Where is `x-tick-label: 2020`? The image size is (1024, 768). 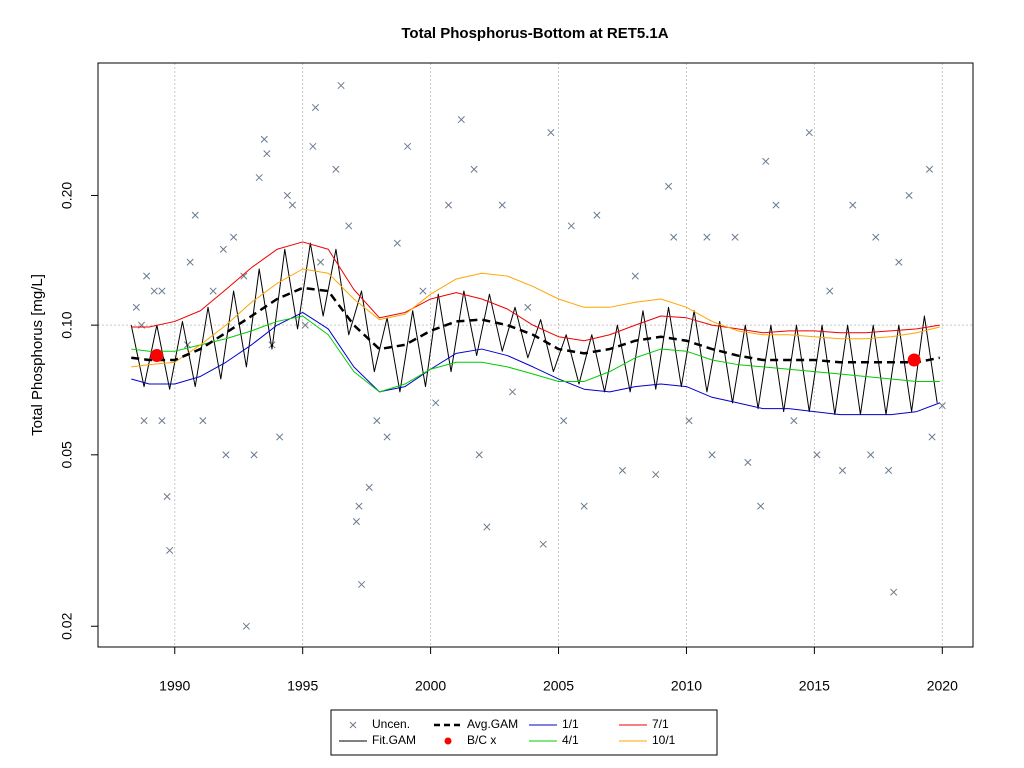 x-tick-label: 2020 is located at coordinates (942, 686).